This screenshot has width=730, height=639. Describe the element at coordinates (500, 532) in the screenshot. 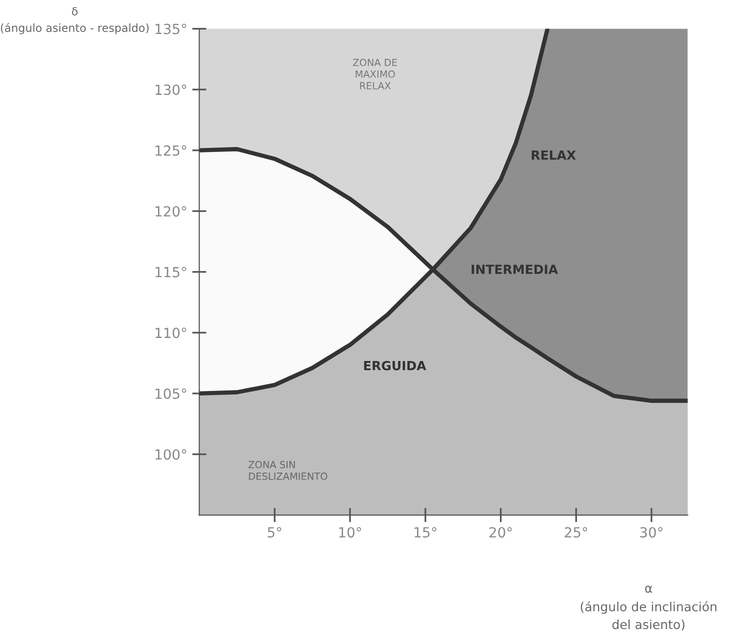

I see `x-tick-label: 20°` at that location.